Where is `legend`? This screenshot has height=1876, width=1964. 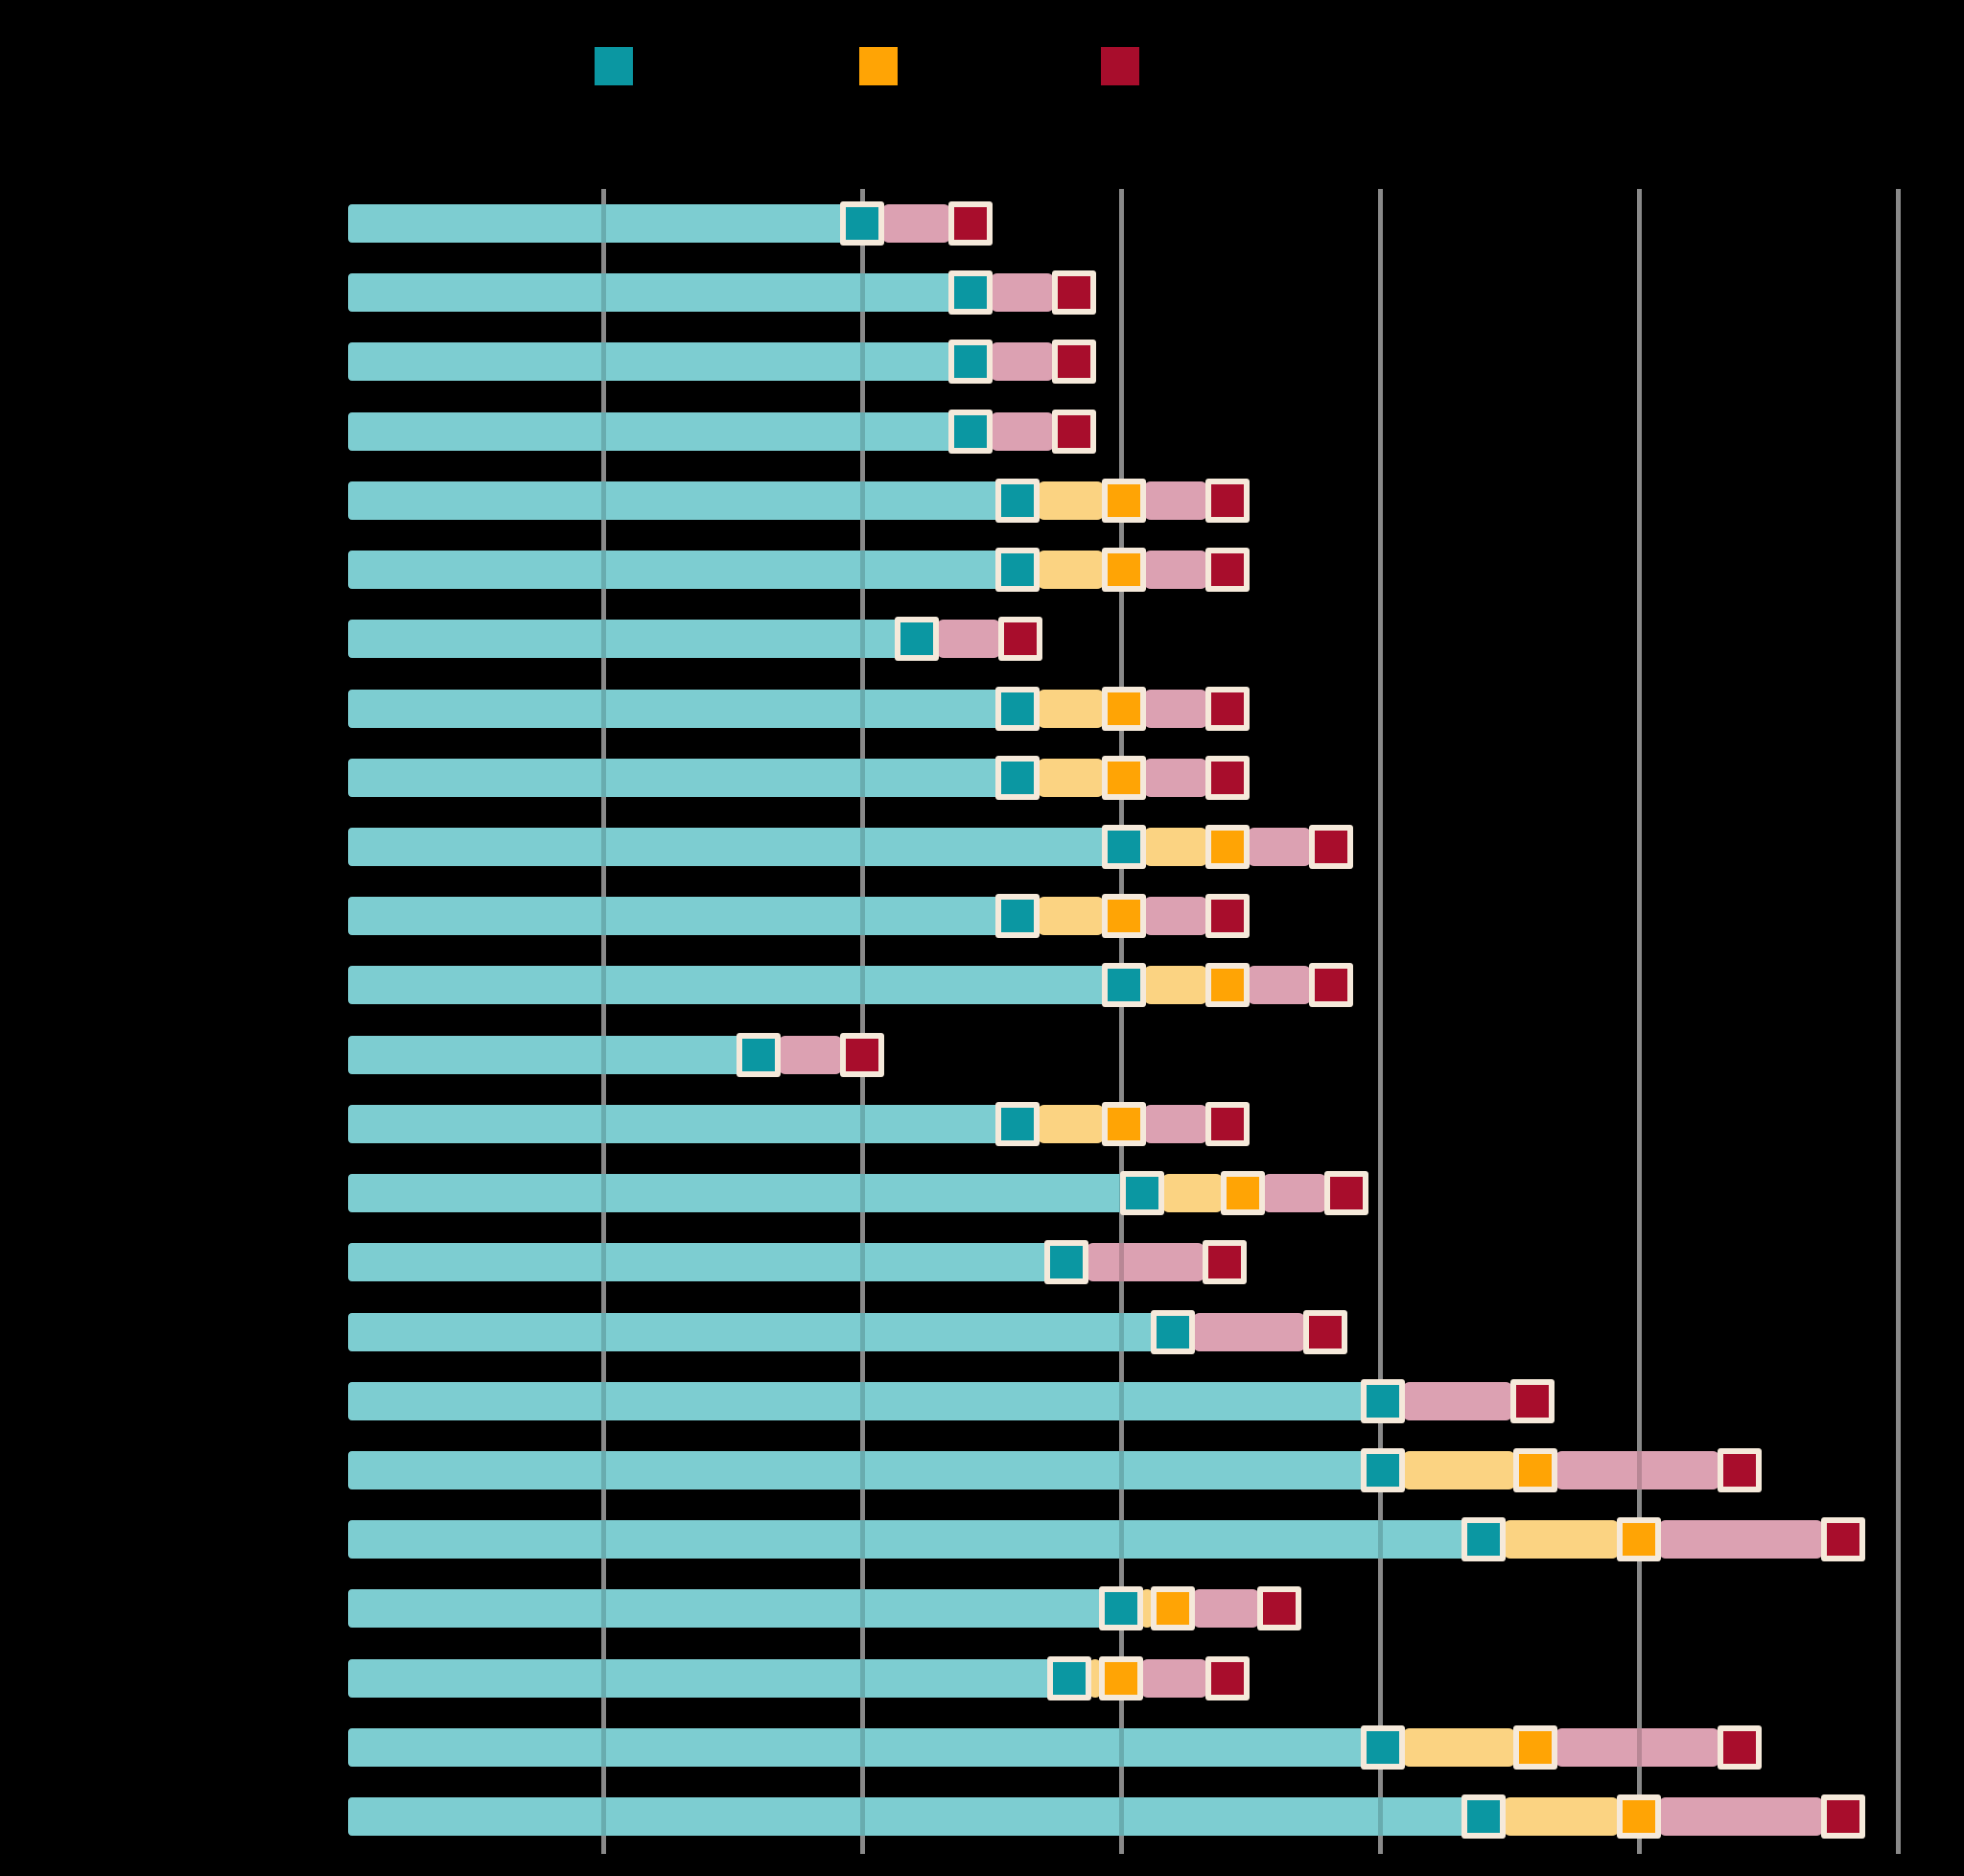 legend is located at coordinates (982, 67).